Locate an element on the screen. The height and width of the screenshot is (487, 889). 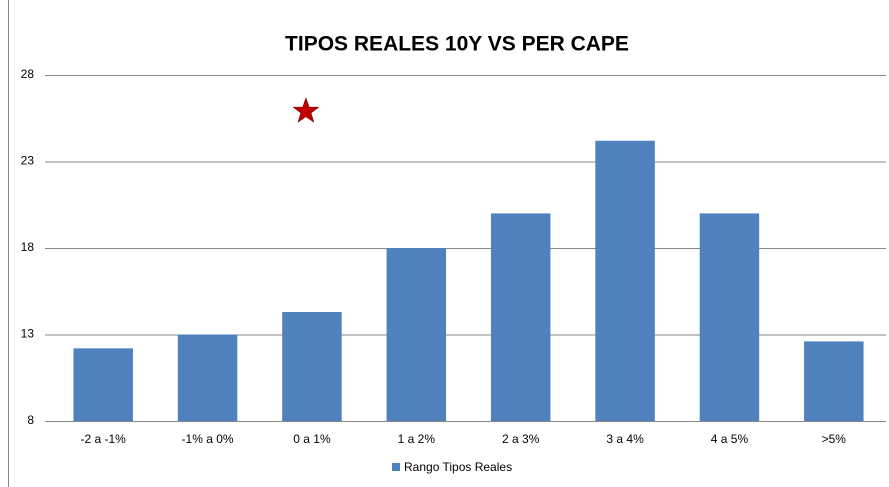
y-tick-label: 28 is located at coordinates (28, 74).